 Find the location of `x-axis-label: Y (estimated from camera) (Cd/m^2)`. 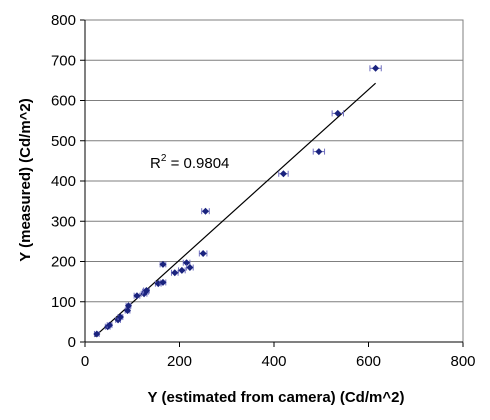

x-axis-label: Y (estimated from camera) (Cd/m^2) is located at coordinates (276, 397).